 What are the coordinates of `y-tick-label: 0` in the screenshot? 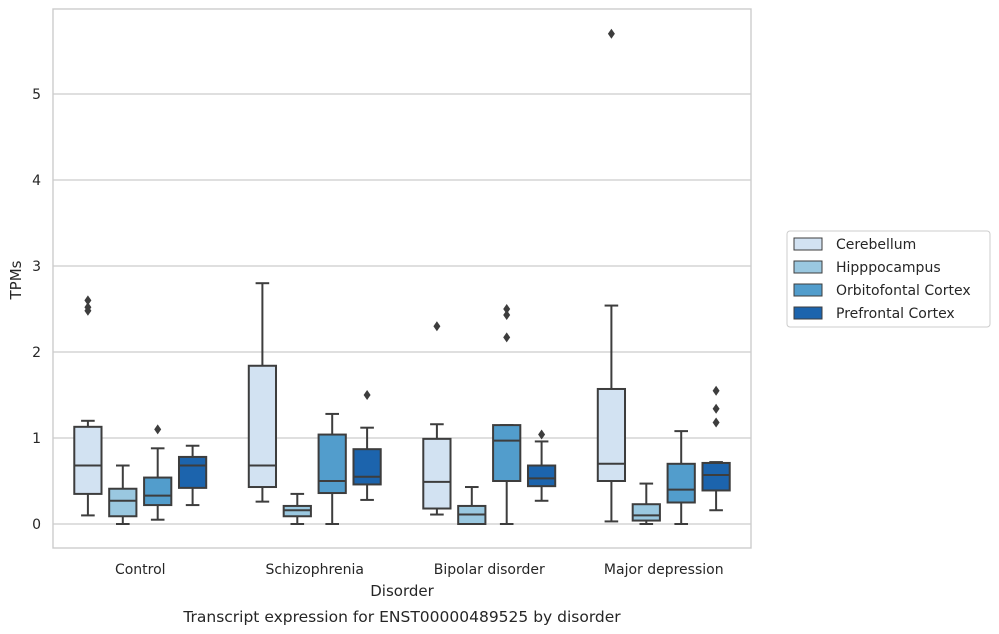 It's located at (36, 525).